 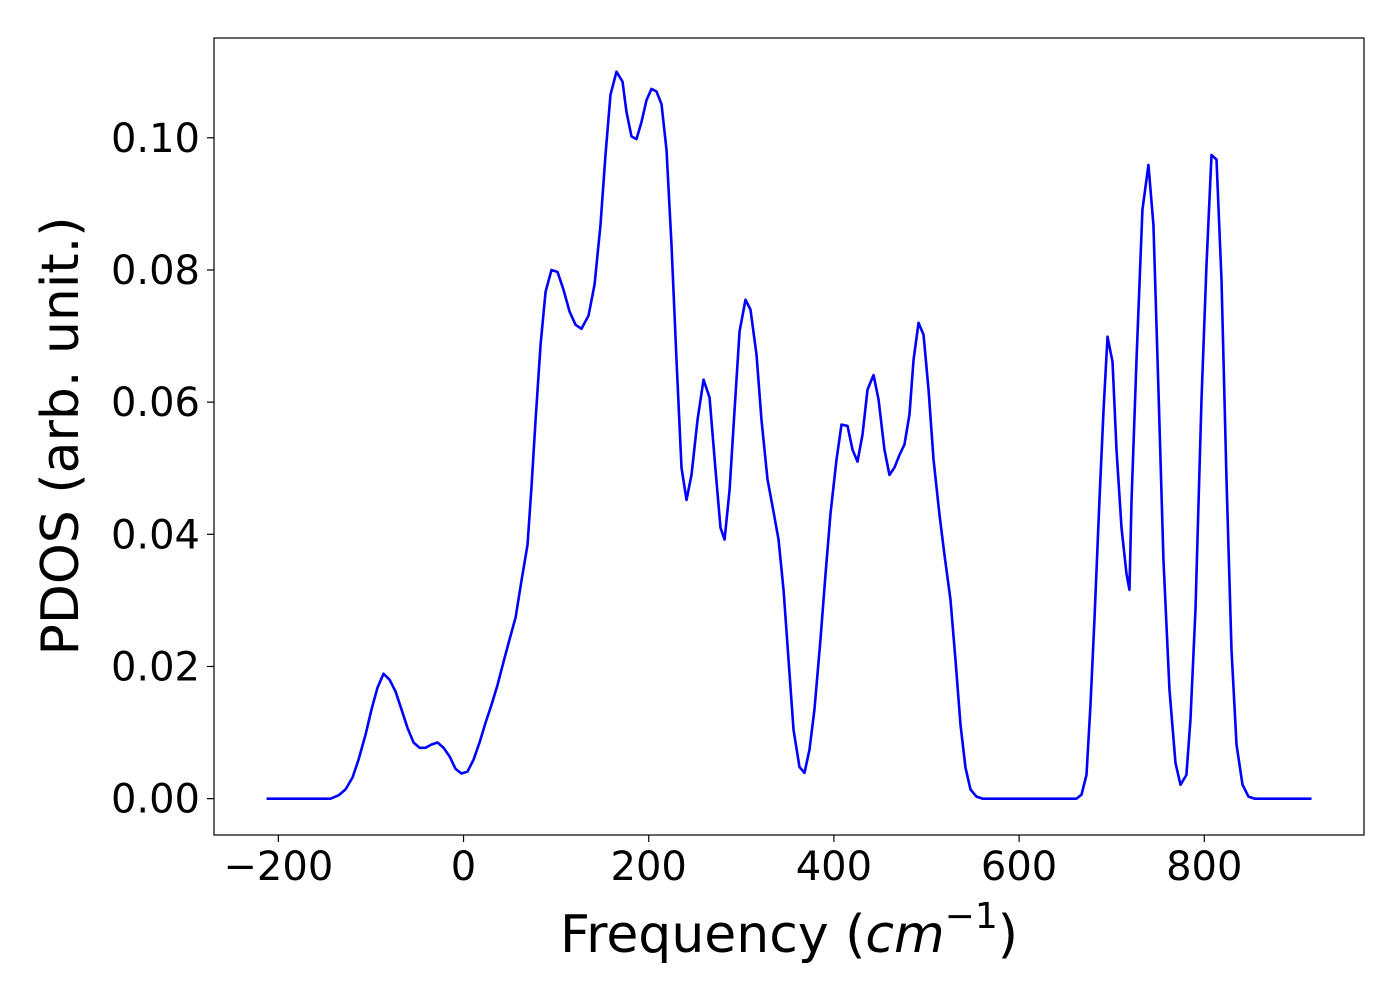 What do you see at coordinates (712, 935) in the screenshot?
I see `x-title-text: Frequency (` at bounding box center [712, 935].